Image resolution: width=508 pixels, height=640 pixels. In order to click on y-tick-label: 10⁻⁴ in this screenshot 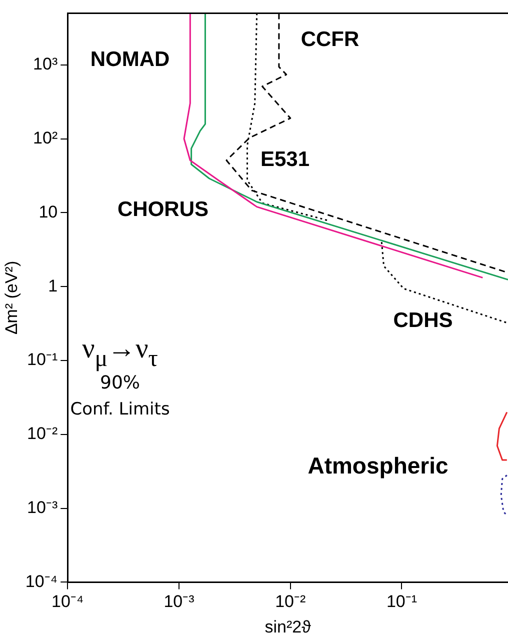, I will do `click(41, 581)`.